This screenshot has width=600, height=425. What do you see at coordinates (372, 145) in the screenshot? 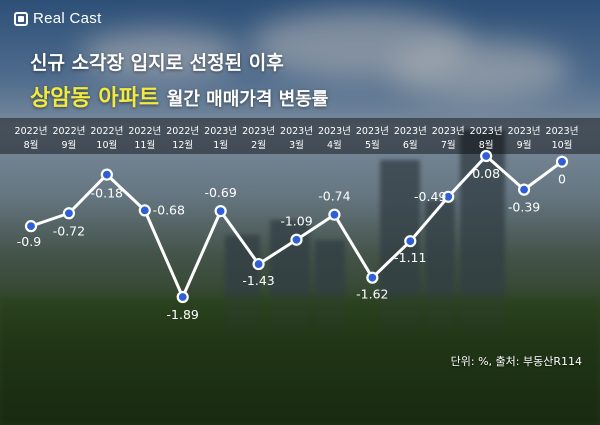
I see `x-tick-label-month: 5월` at bounding box center [372, 145].